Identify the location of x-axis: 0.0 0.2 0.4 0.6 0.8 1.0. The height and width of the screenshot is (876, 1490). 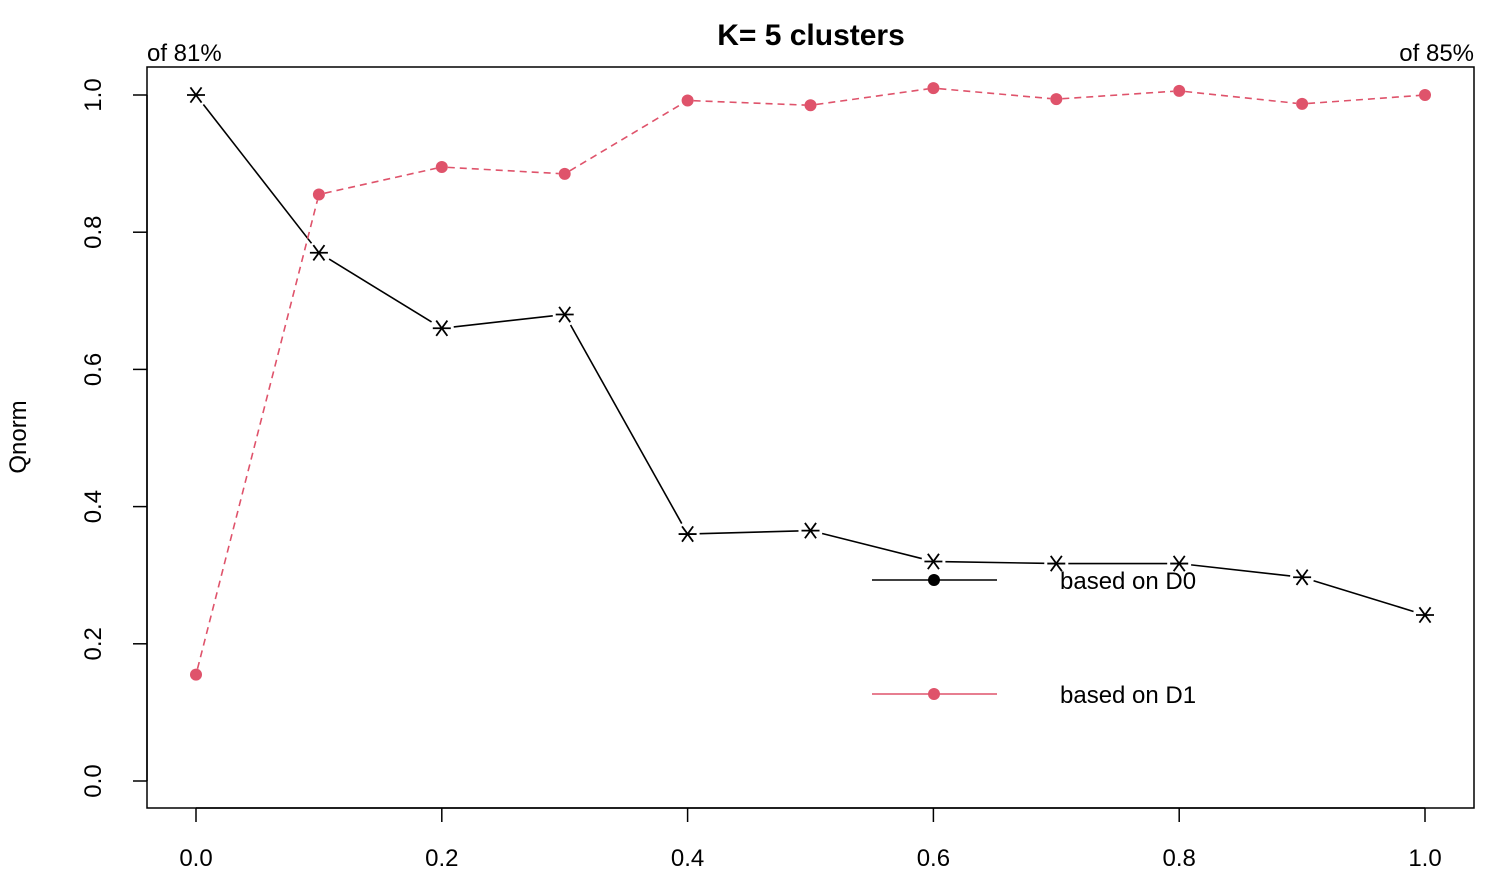
(810, 839).